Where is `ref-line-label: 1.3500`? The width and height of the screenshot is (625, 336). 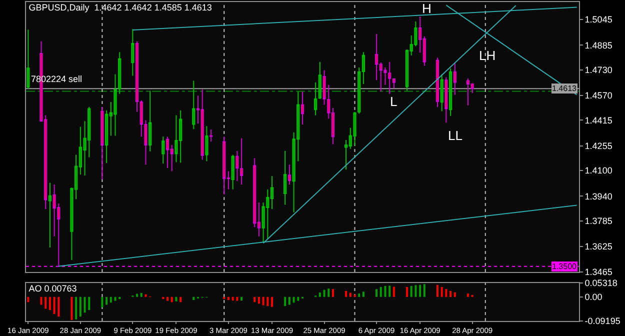 ref-line-label: 1.3500 is located at coordinates (565, 266).